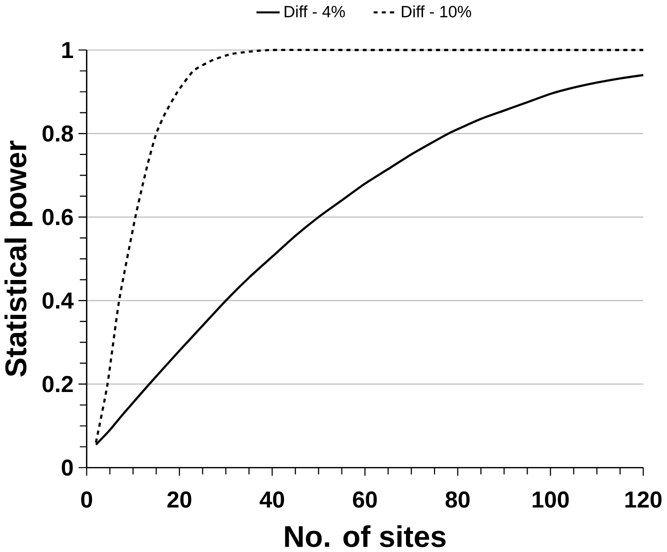  Describe the element at coordinates (18, 258) in the screenshot. I see `y-axis-title: Statistical power` at that location.